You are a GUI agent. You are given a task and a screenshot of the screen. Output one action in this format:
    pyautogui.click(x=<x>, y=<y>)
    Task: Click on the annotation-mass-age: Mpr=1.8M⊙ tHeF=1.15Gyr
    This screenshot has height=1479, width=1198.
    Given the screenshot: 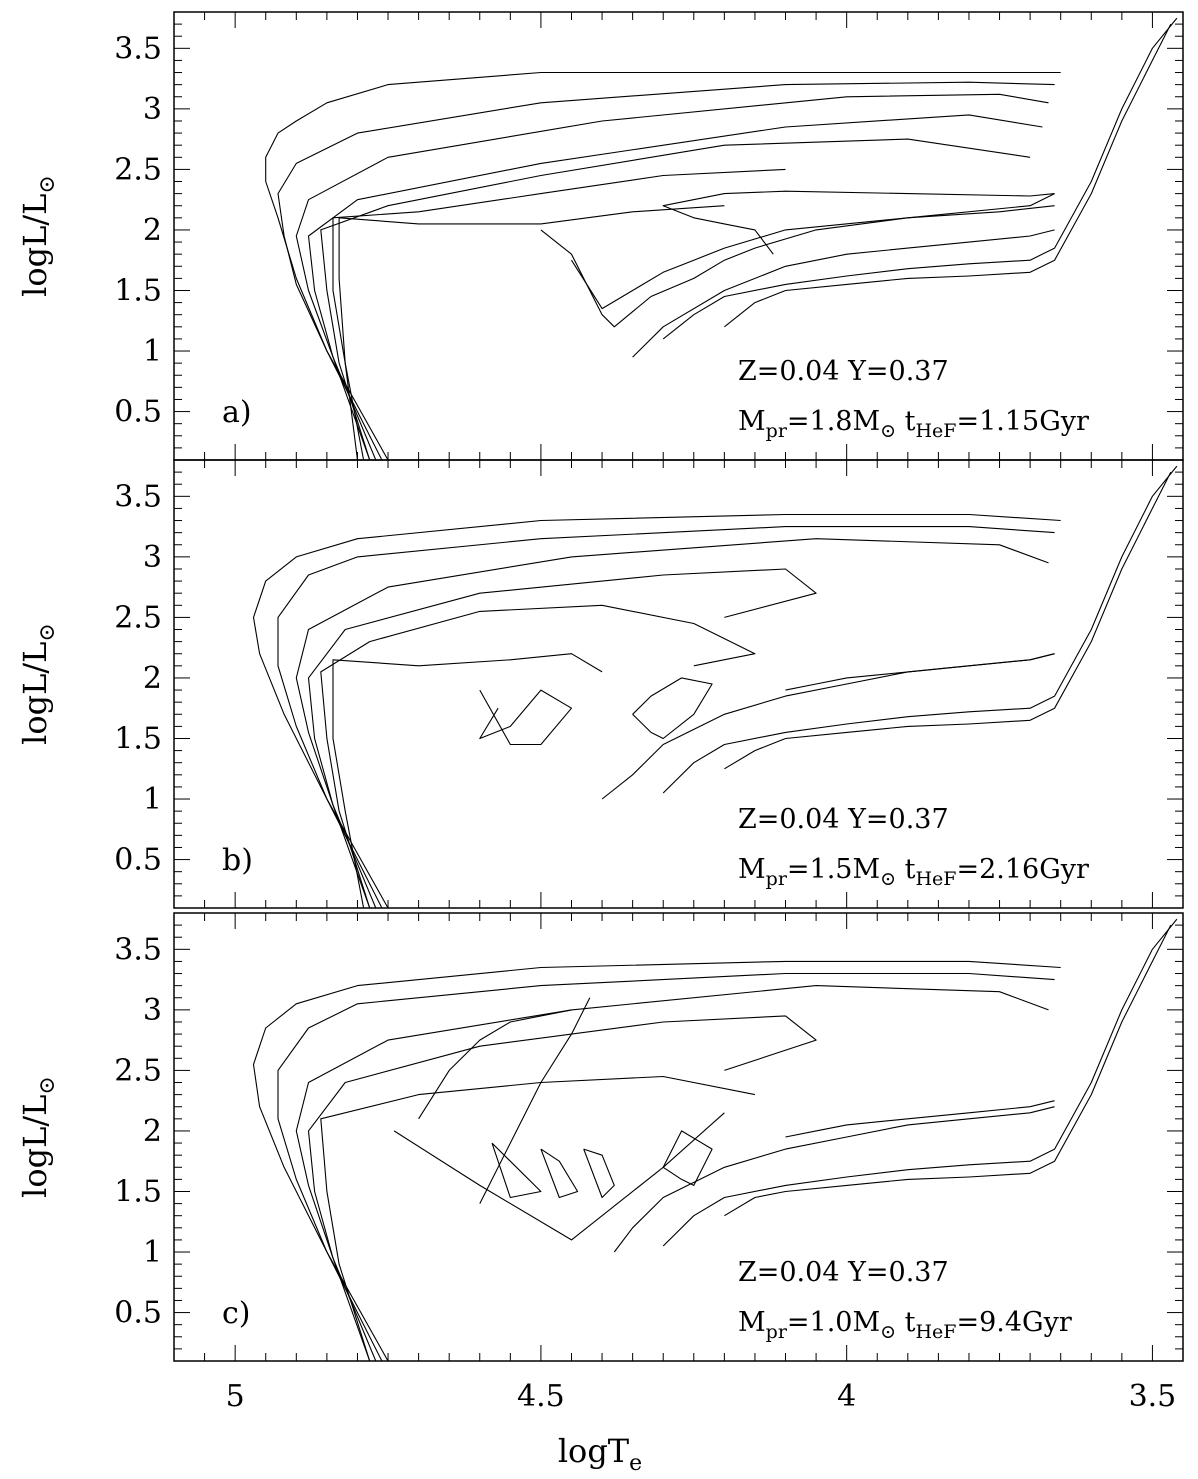 What is the action you would take?
    pyautogui.click(x=913, y=424)
    